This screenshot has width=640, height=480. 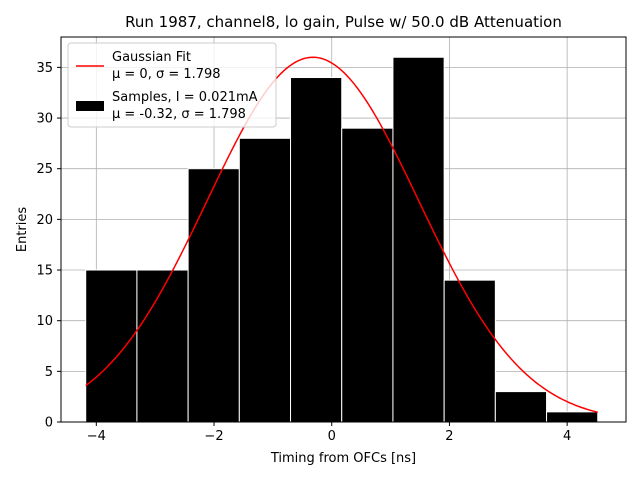 I want to click on legend-box, so click(x=172, y=85).